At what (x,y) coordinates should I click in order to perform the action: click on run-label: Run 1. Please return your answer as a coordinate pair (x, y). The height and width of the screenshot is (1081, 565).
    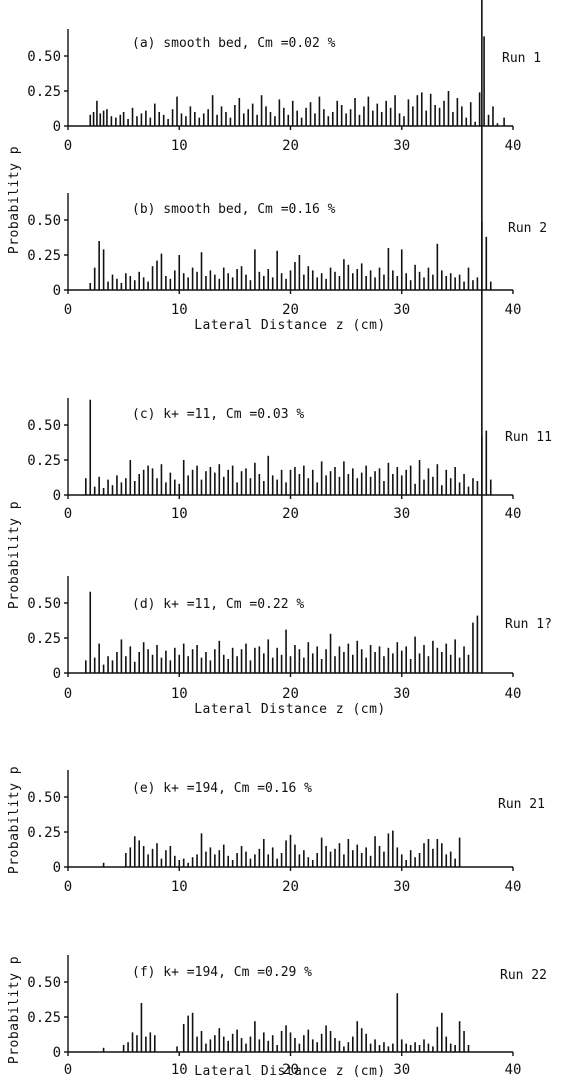
    Looking at the image, I should click on (521, 58).